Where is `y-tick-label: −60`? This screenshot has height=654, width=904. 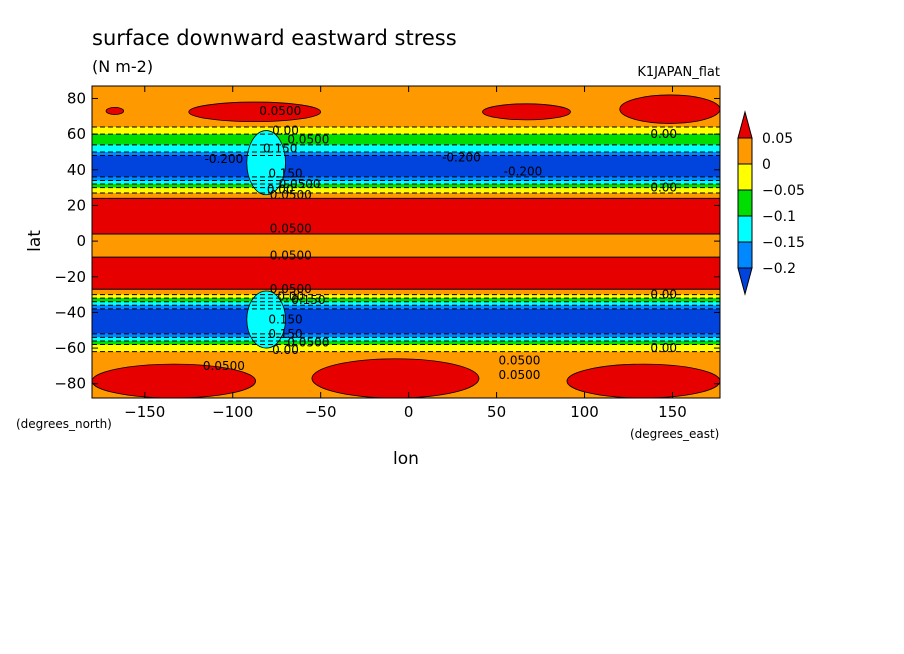
y-tick-label: −60 is located at coordinates (70, 348).